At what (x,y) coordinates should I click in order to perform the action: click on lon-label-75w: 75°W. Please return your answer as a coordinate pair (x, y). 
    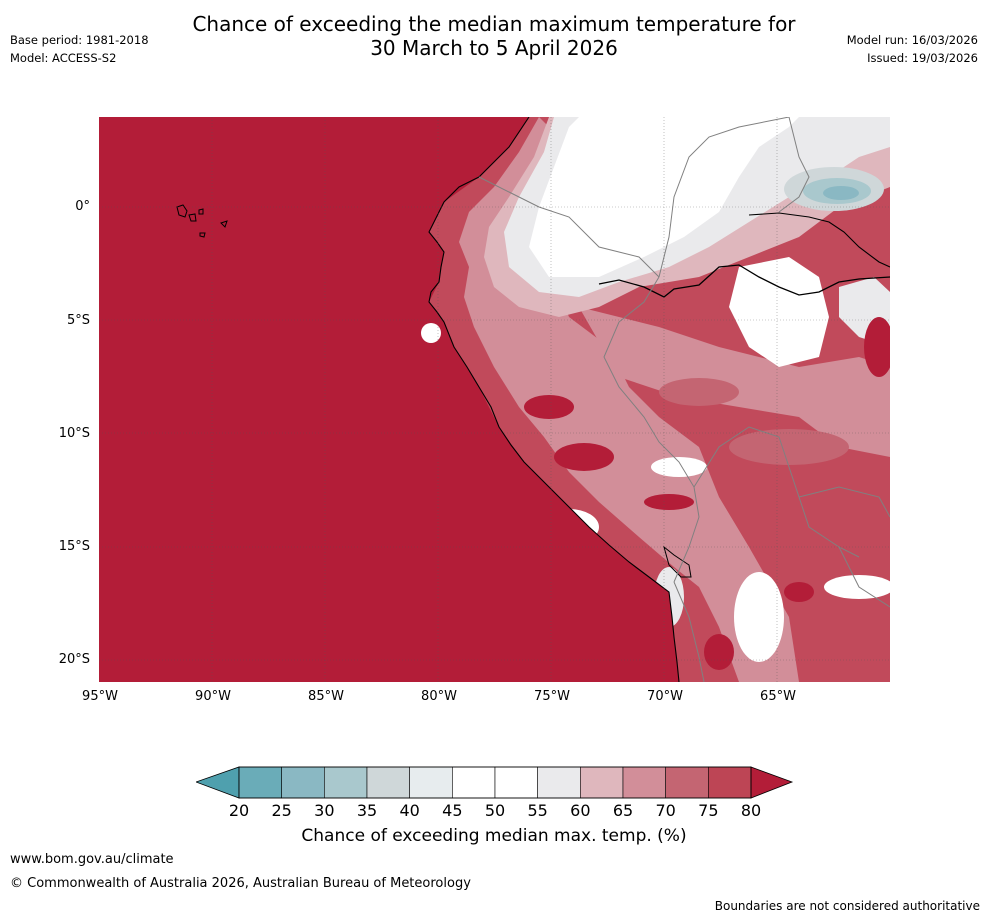
    Looking at the image, I should click on (552, 696).